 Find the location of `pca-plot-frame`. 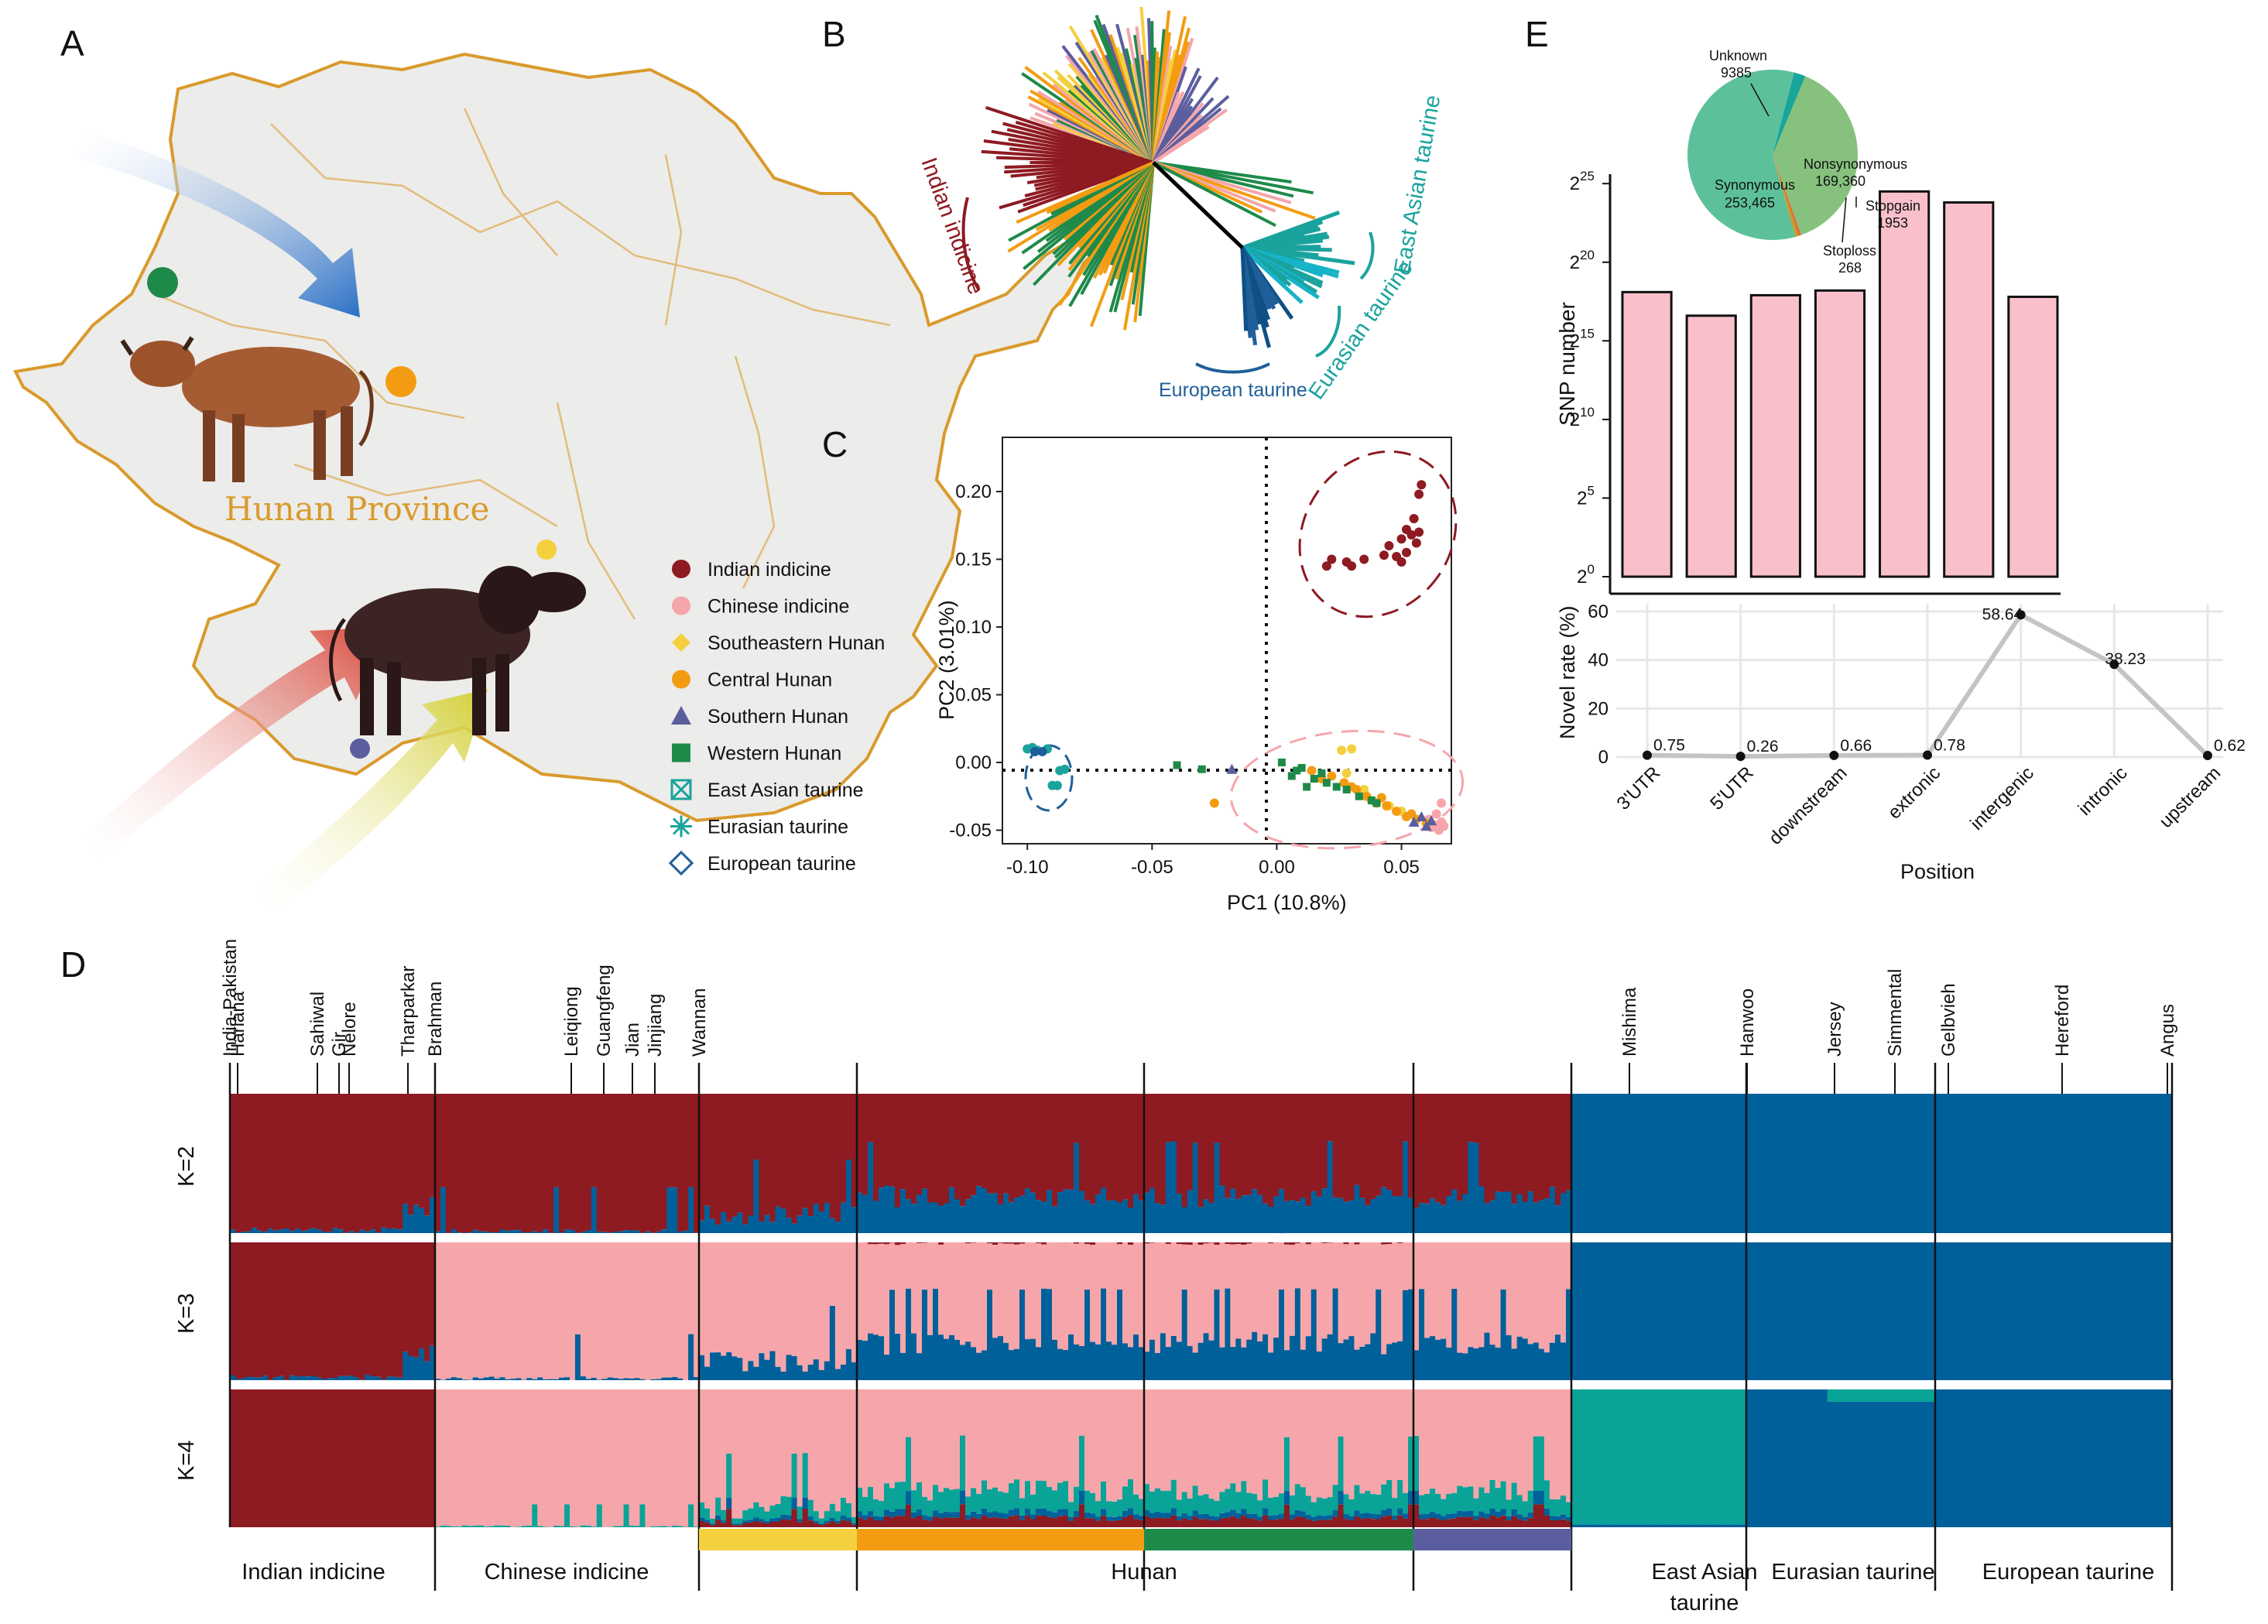

pca-plot-frame is located at coordinates (1227, 641).